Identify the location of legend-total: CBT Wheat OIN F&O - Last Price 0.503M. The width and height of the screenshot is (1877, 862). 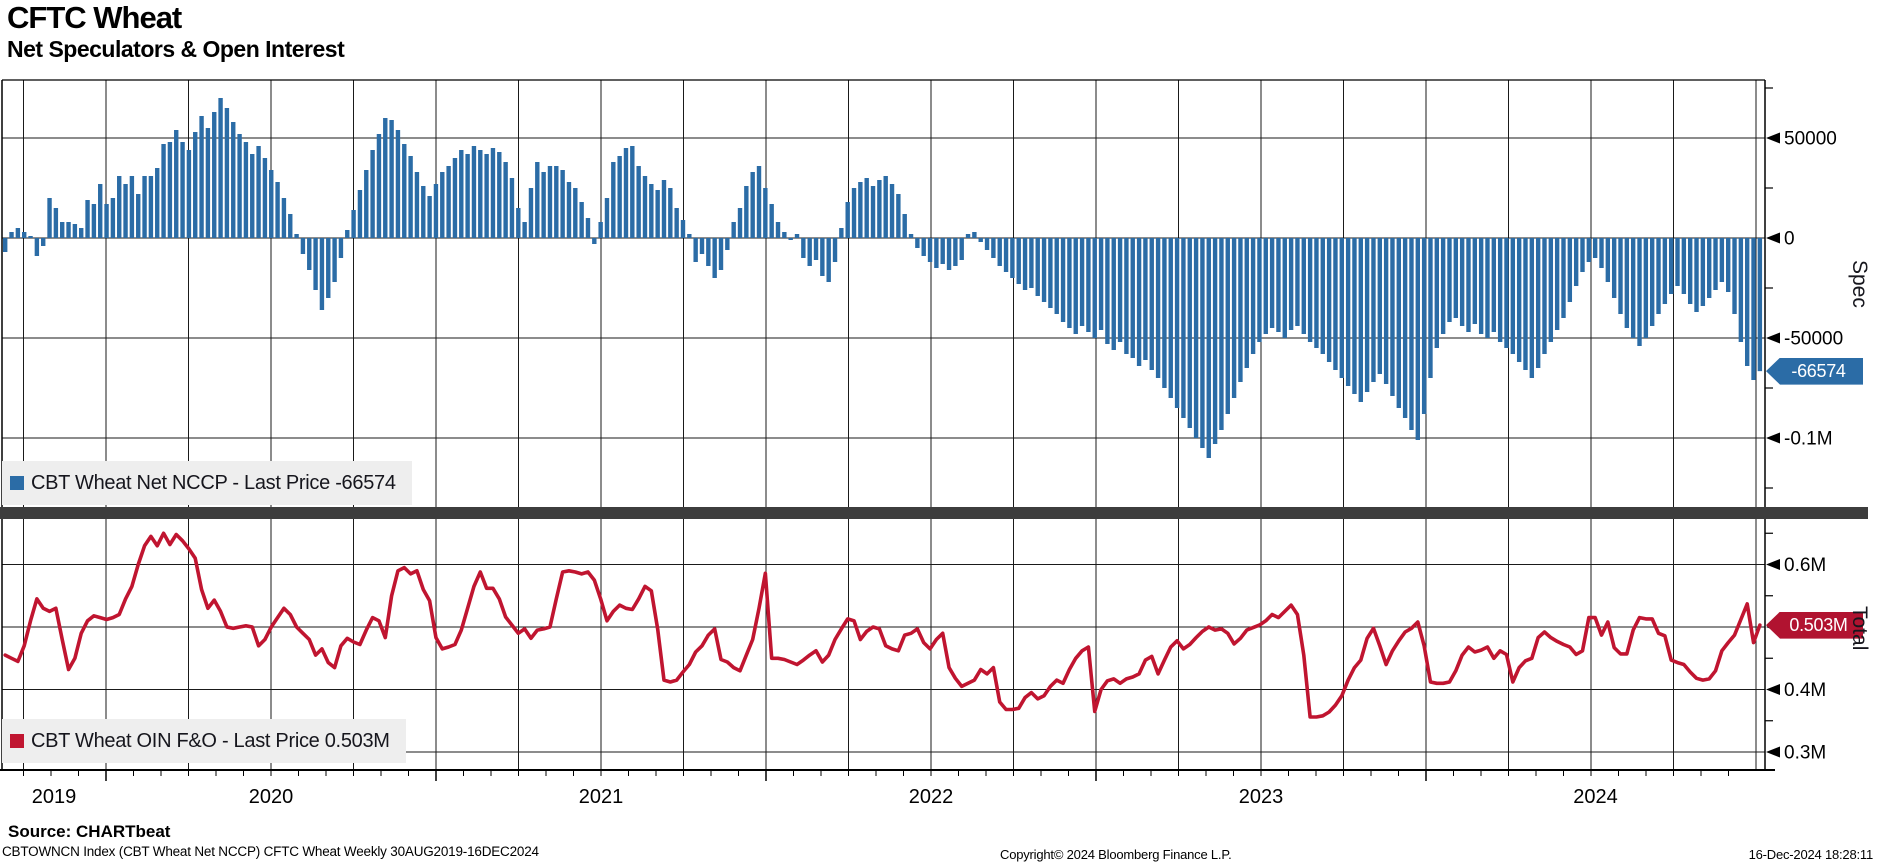
(204, 741).